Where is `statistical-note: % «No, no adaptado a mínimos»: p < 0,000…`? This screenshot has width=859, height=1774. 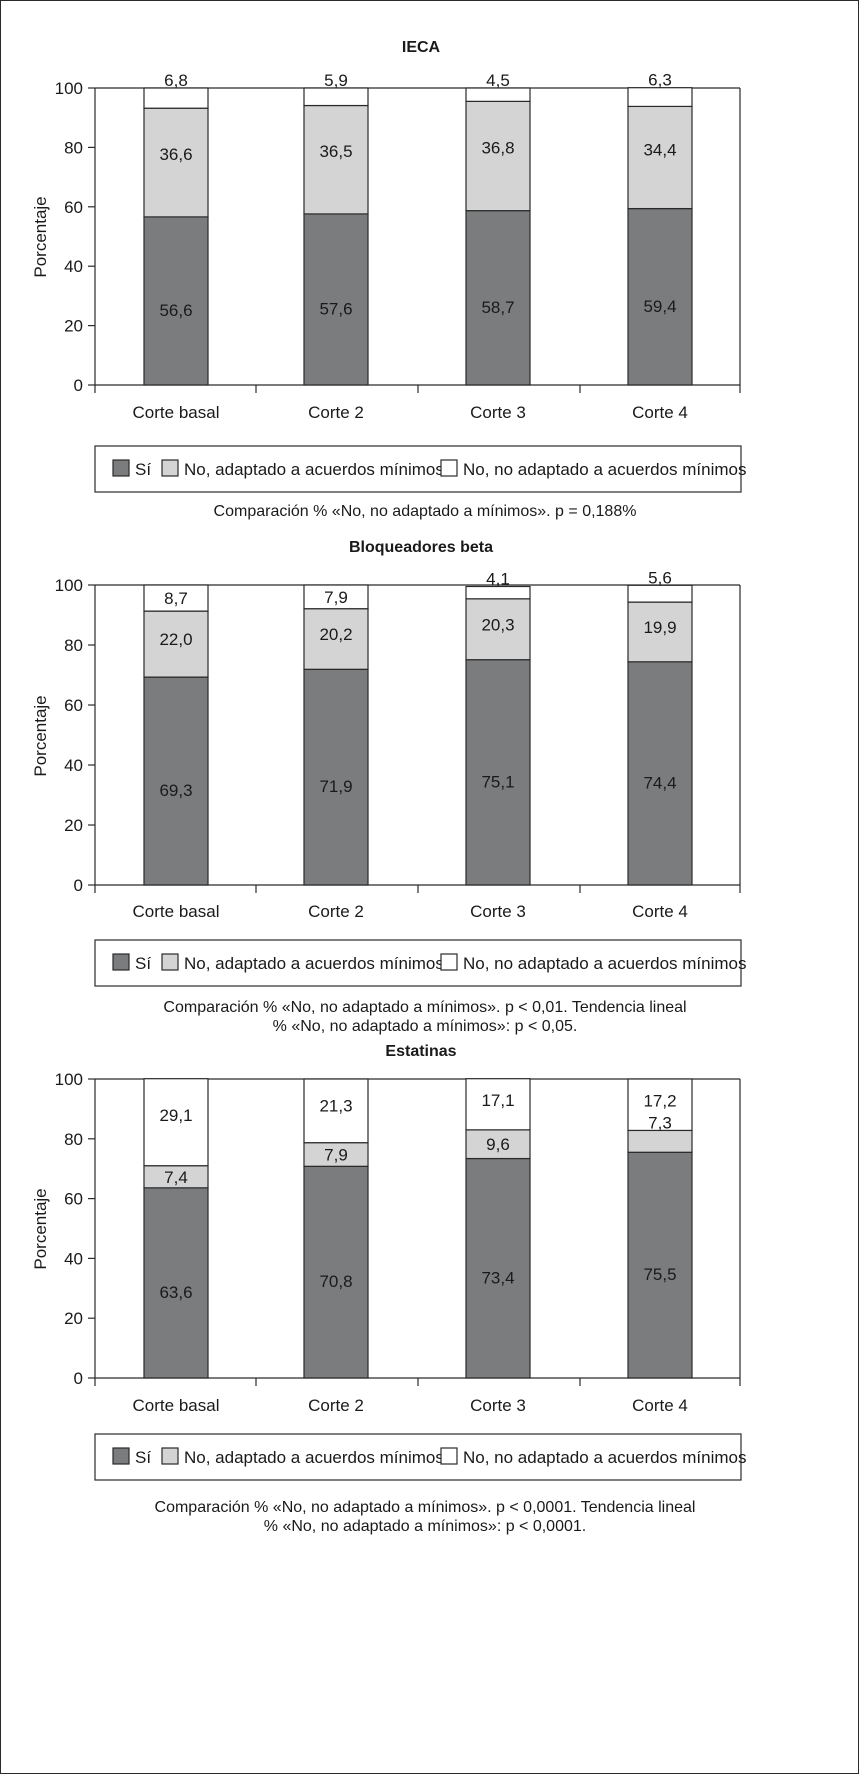
statistical-note: % «No, no adaptado a mínimos»: p < 0,000… is located at coordinates (425, 1526).